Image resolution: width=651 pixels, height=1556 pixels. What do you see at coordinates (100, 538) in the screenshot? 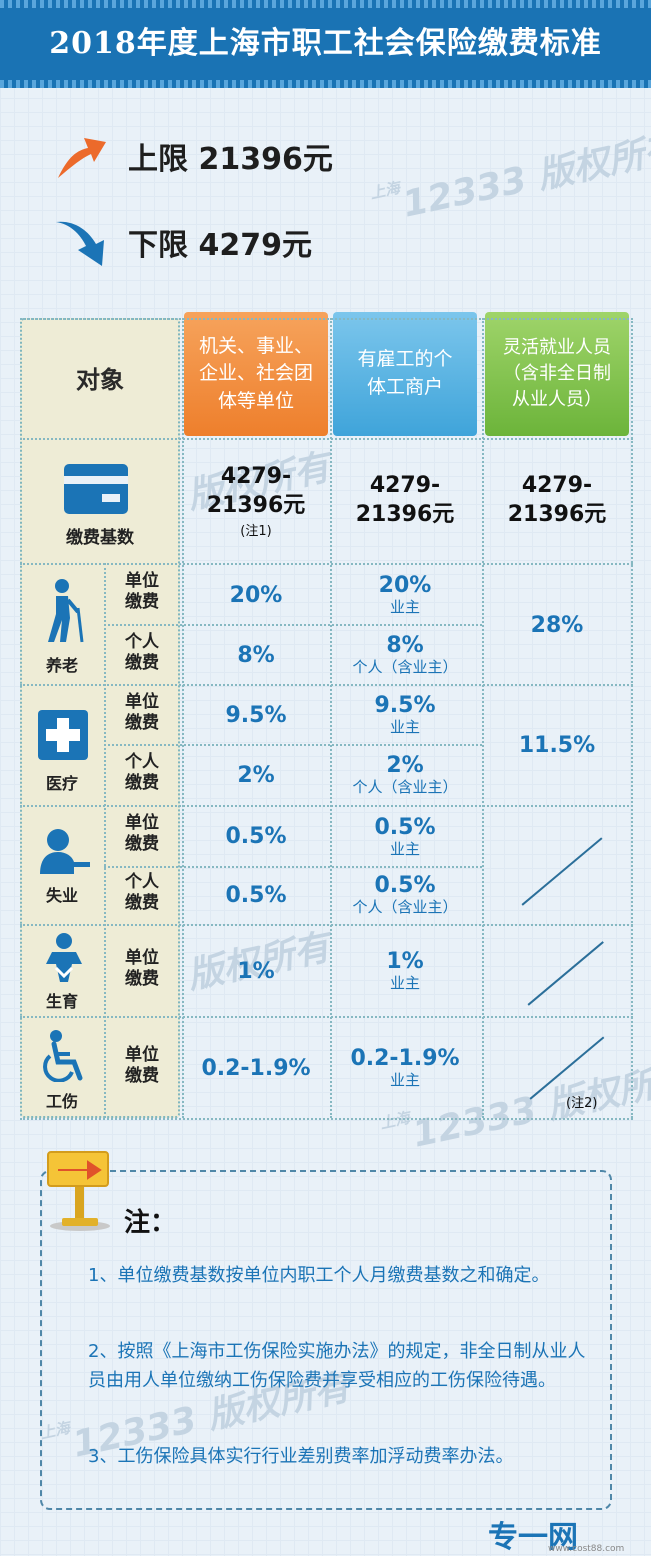
I see `base-label: 缴费基数` at bounding box center [100, 538].